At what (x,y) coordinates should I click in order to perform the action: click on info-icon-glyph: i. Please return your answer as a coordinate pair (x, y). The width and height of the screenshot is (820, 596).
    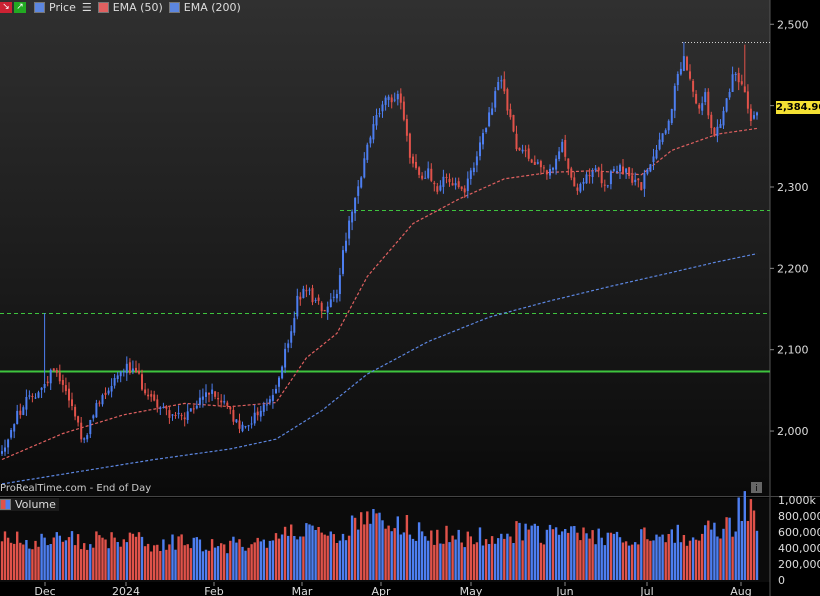
    Looking at the image, I should click on (756, 489).